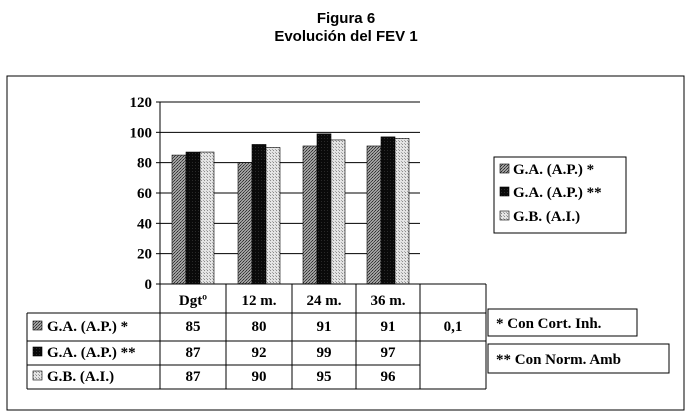  I want to click on x-tick-label: Dgtº, so click(193, 301).